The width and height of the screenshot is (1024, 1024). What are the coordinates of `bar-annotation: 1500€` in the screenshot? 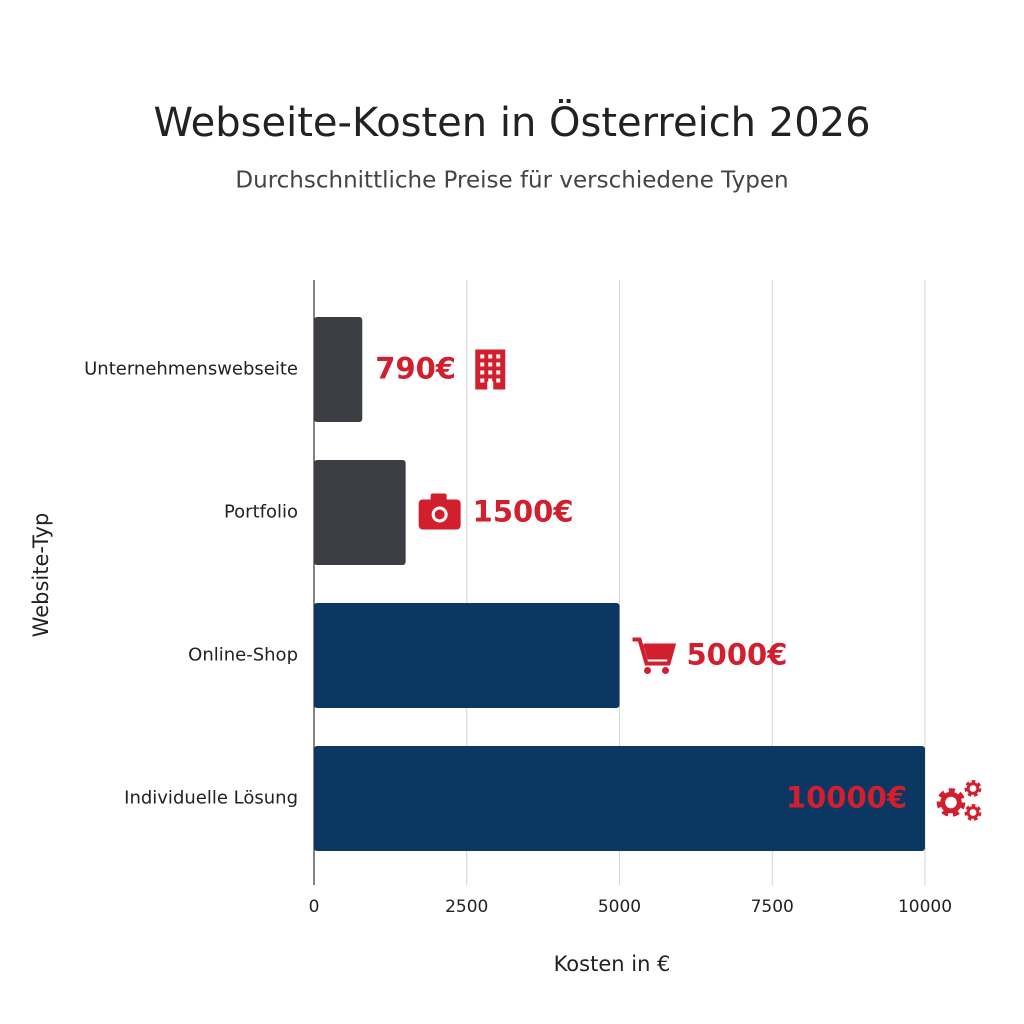 It's located at (496, 511).